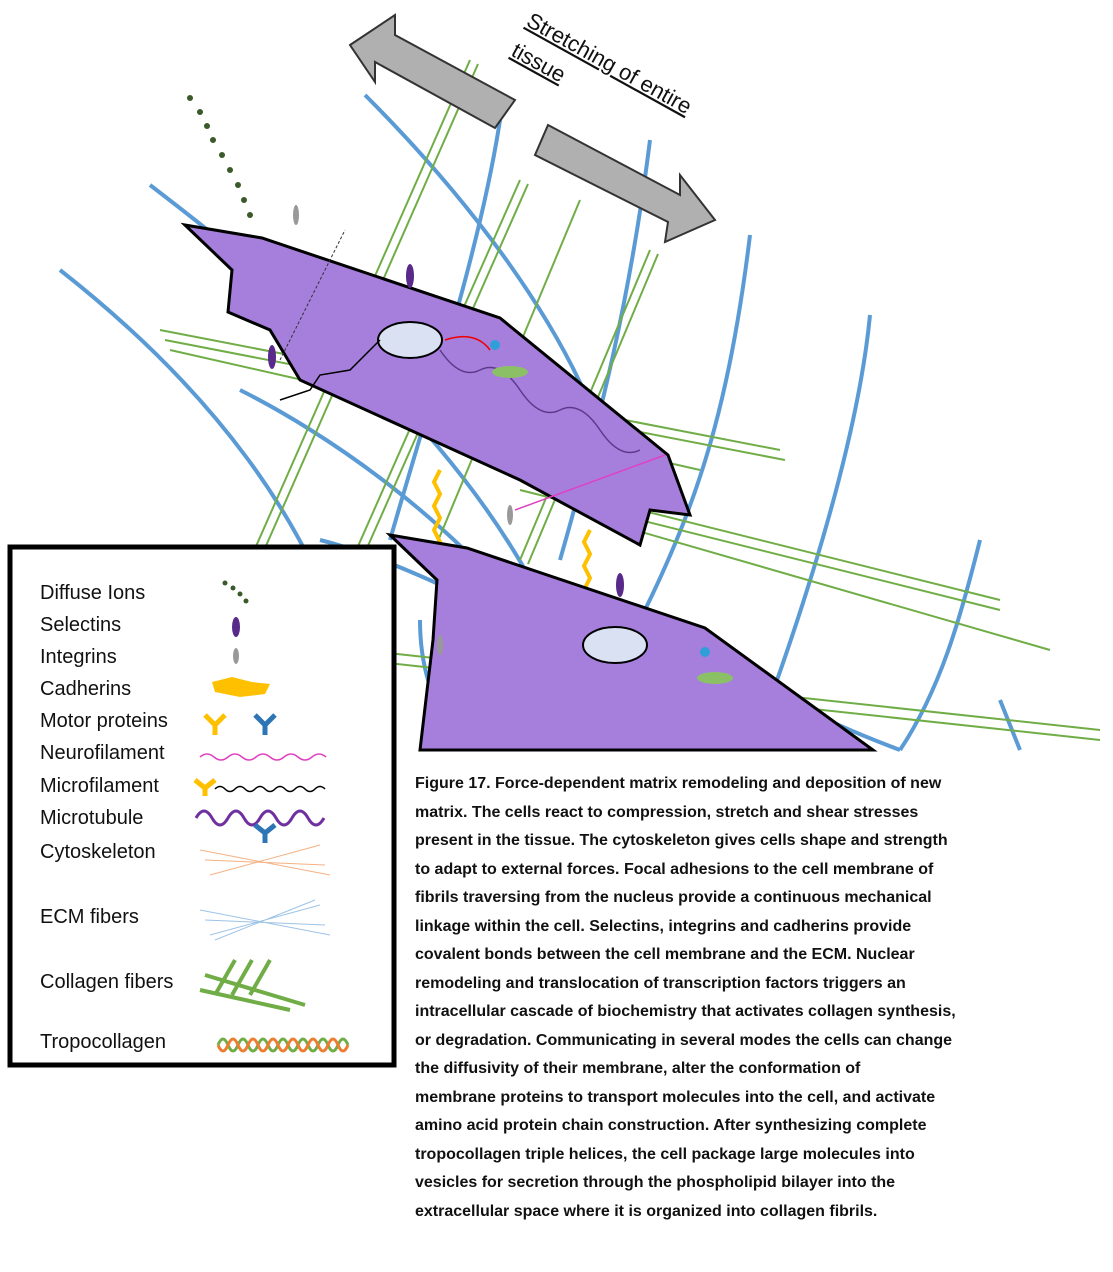 This screenshot has height=1272, width=1113. Describe the element at coordinates (89, 917) in the screenshot. I see `legend-label: ECM fibers` at that location.